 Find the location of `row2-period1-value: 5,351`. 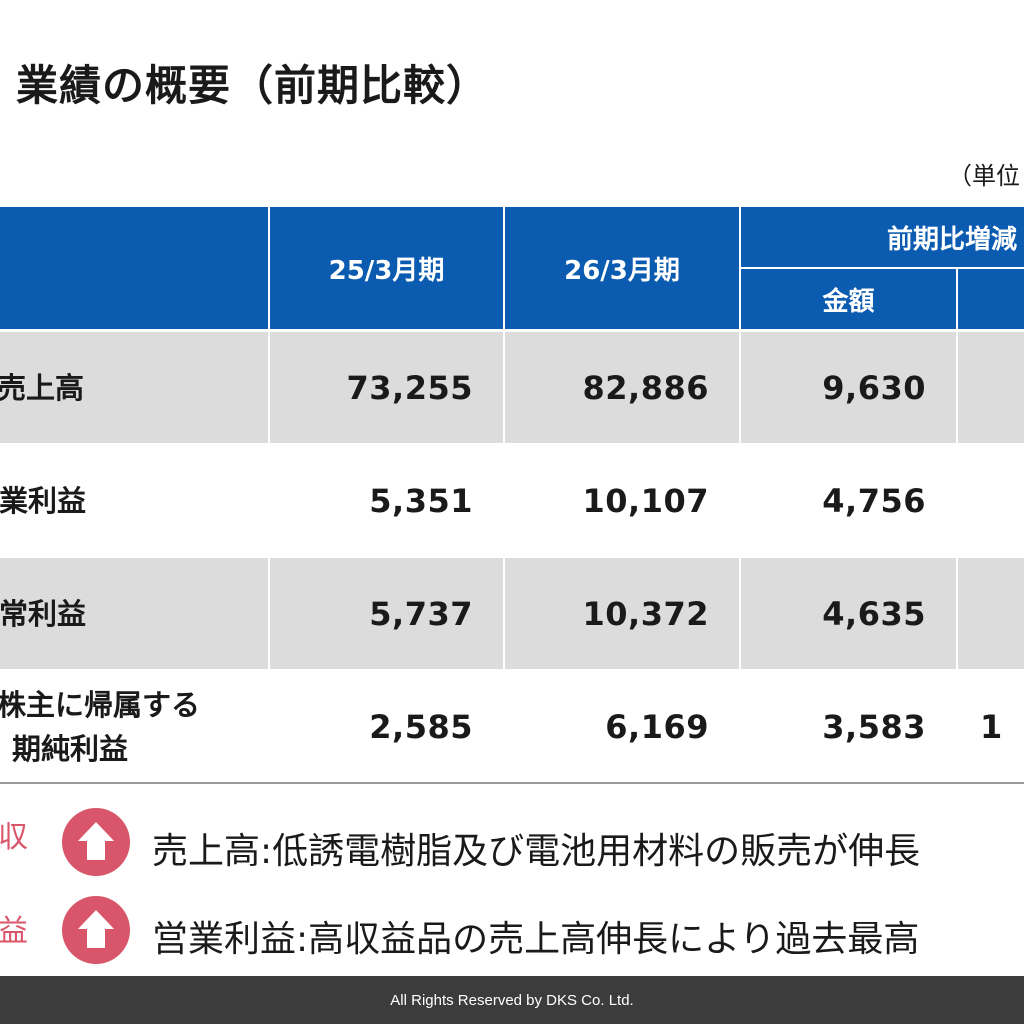

row2-period1-value: 5,351 is located at coordinates (386, 500).